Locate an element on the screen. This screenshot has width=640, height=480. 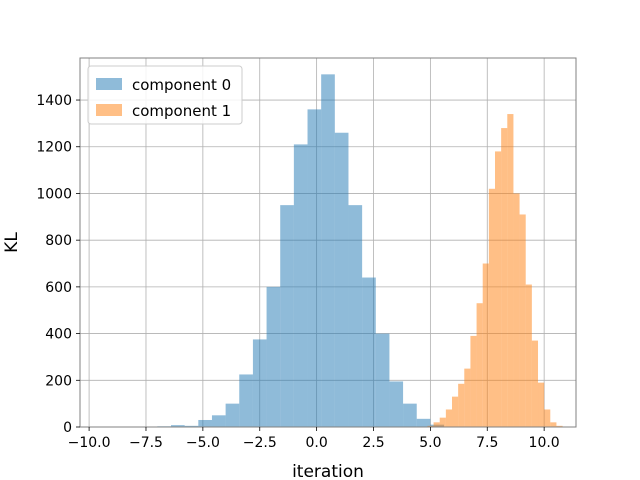
x-axis: −10.0 −7.5 −5.0 −2.5 0.0 2.5 5.0 7.5 10.0 is located at coordinates (314, 439).